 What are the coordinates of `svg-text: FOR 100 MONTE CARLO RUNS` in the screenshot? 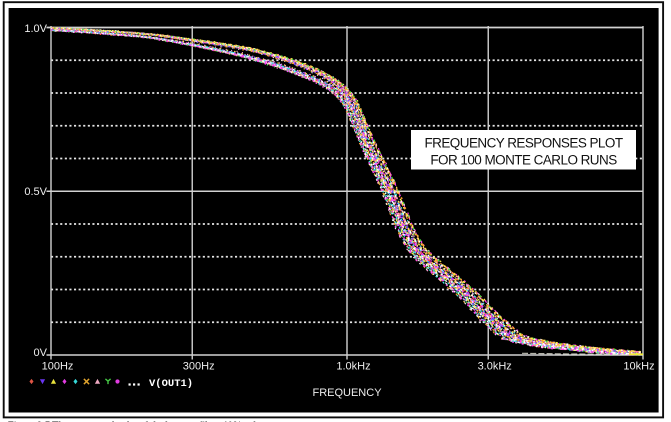 It's located at (523, 160).